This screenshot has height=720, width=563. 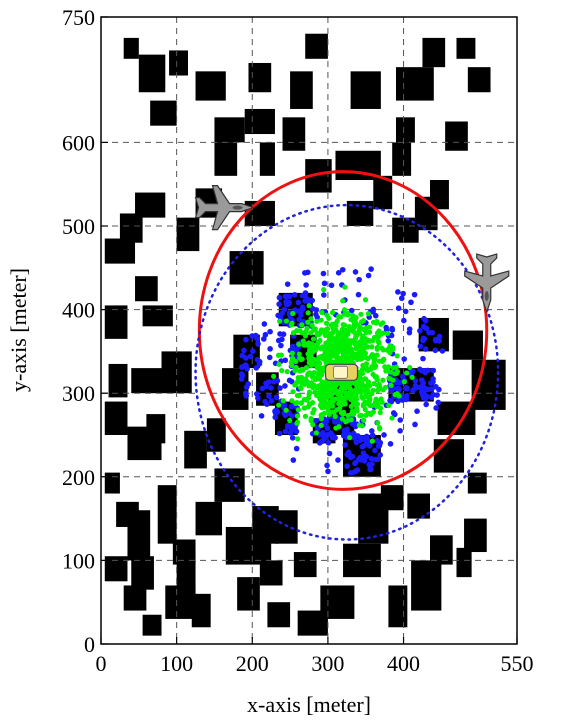 What do you see at coordinates (327, 663) in the screenshot?
I see `x-tick-label: 300` at bounding box center [327, 663].